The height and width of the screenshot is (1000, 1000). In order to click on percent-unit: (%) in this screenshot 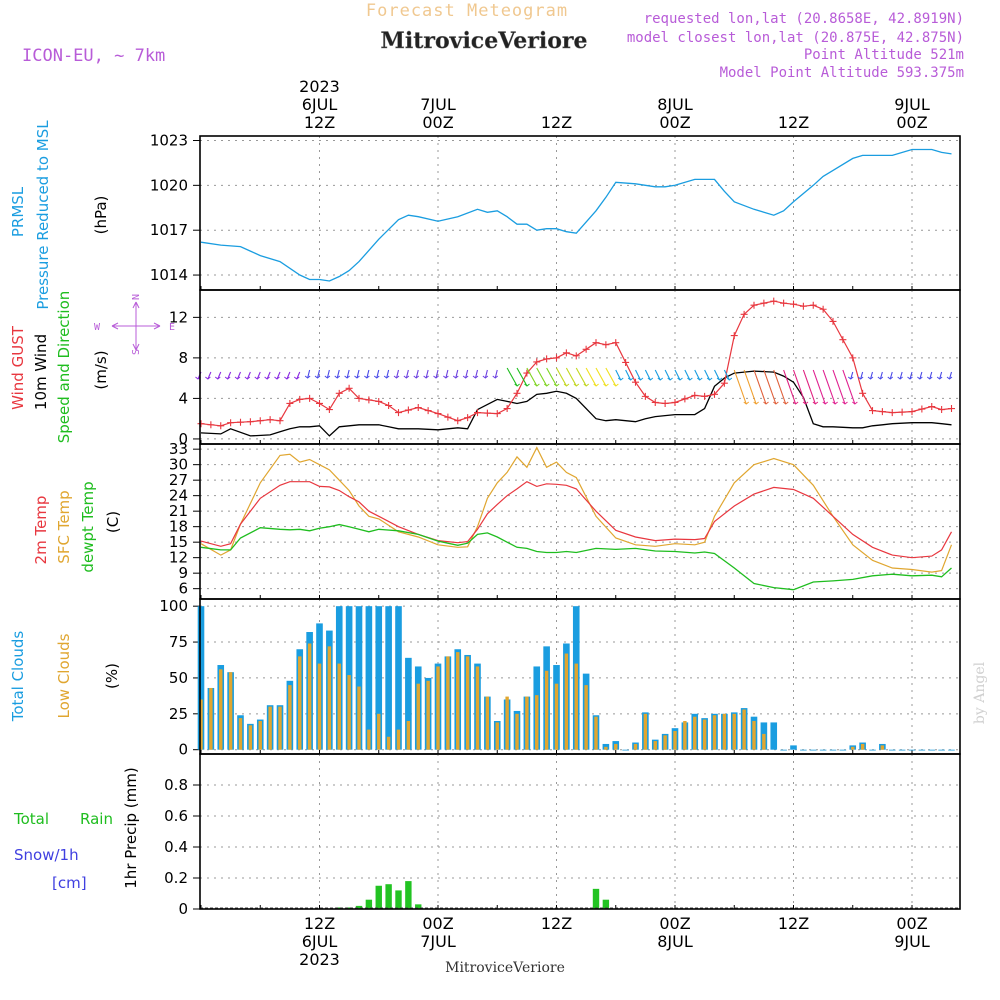, I will do `click(112, 676)`.